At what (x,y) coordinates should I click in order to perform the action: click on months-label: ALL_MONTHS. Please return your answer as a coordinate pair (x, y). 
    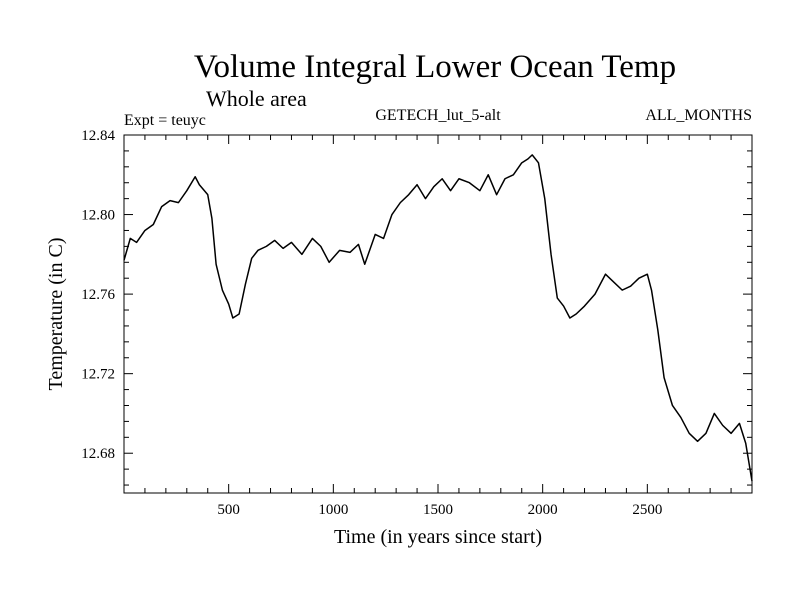
    Looking at the image, I should click on (698, 115).